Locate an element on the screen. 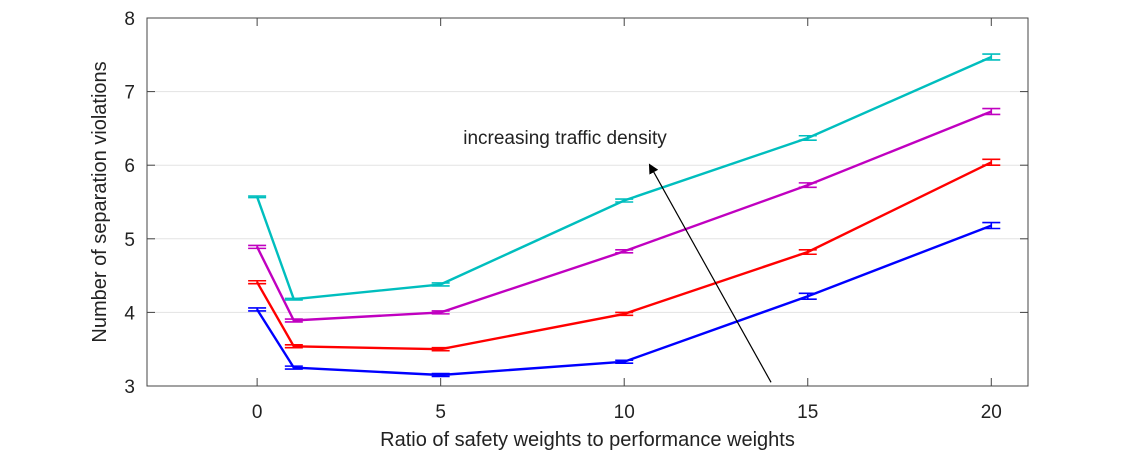 The height and width of the screenshot is (468, 1134). y-tick-label: 6 is located at coordinates (129, 166).